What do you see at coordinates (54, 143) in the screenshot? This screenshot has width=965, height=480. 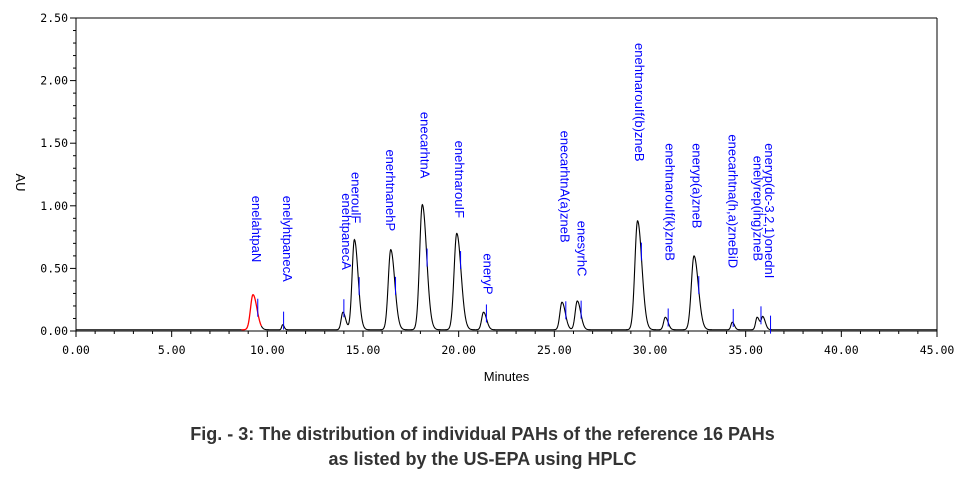 I see `y-tick-label: 1.50` at bounding box center [54, 143].